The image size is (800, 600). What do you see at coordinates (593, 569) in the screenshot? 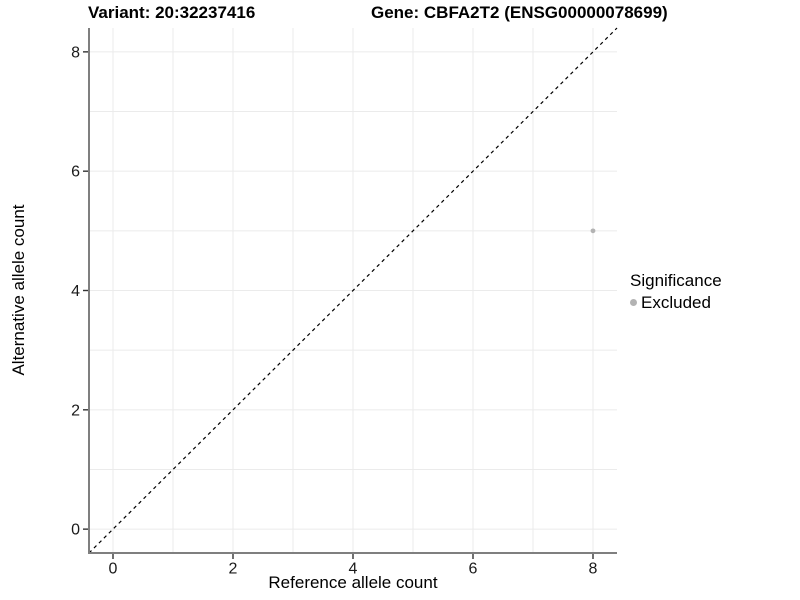
I see `x-tick-label: 8` at bounding box center [593, 569].